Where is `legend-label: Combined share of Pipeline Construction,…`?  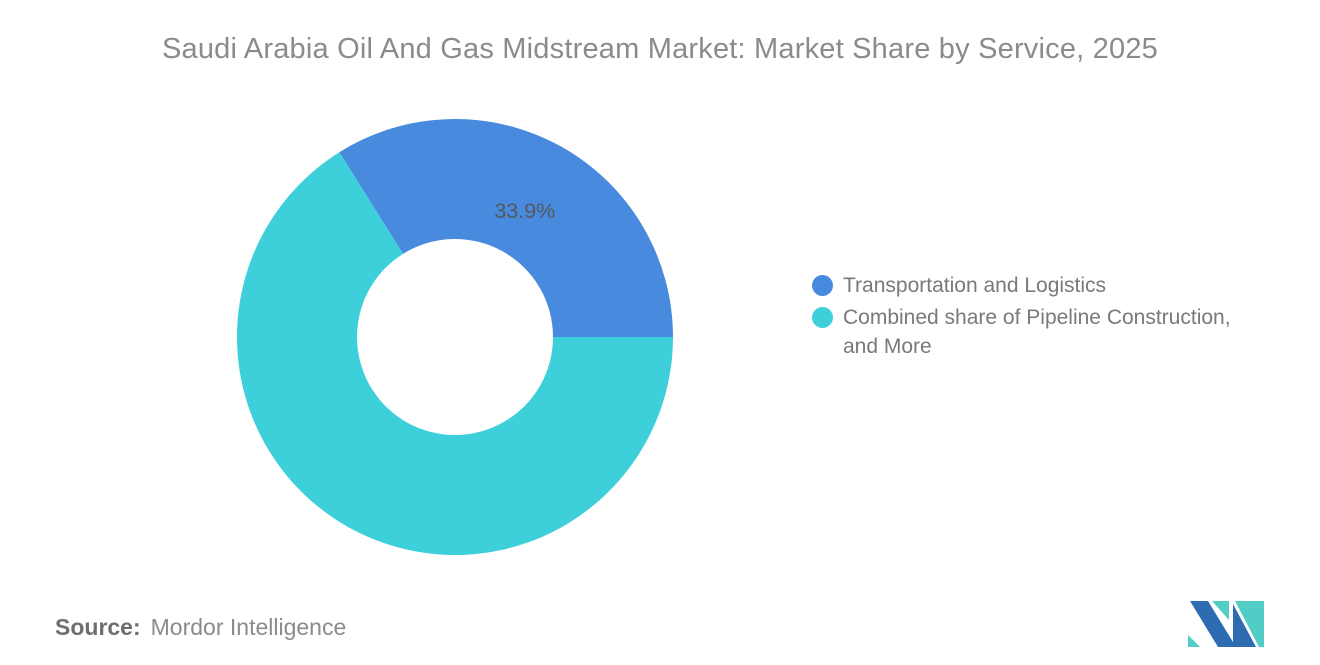
legend-label: Combined share of Pipeline Construction,… is located at coordinates (1037, 332).